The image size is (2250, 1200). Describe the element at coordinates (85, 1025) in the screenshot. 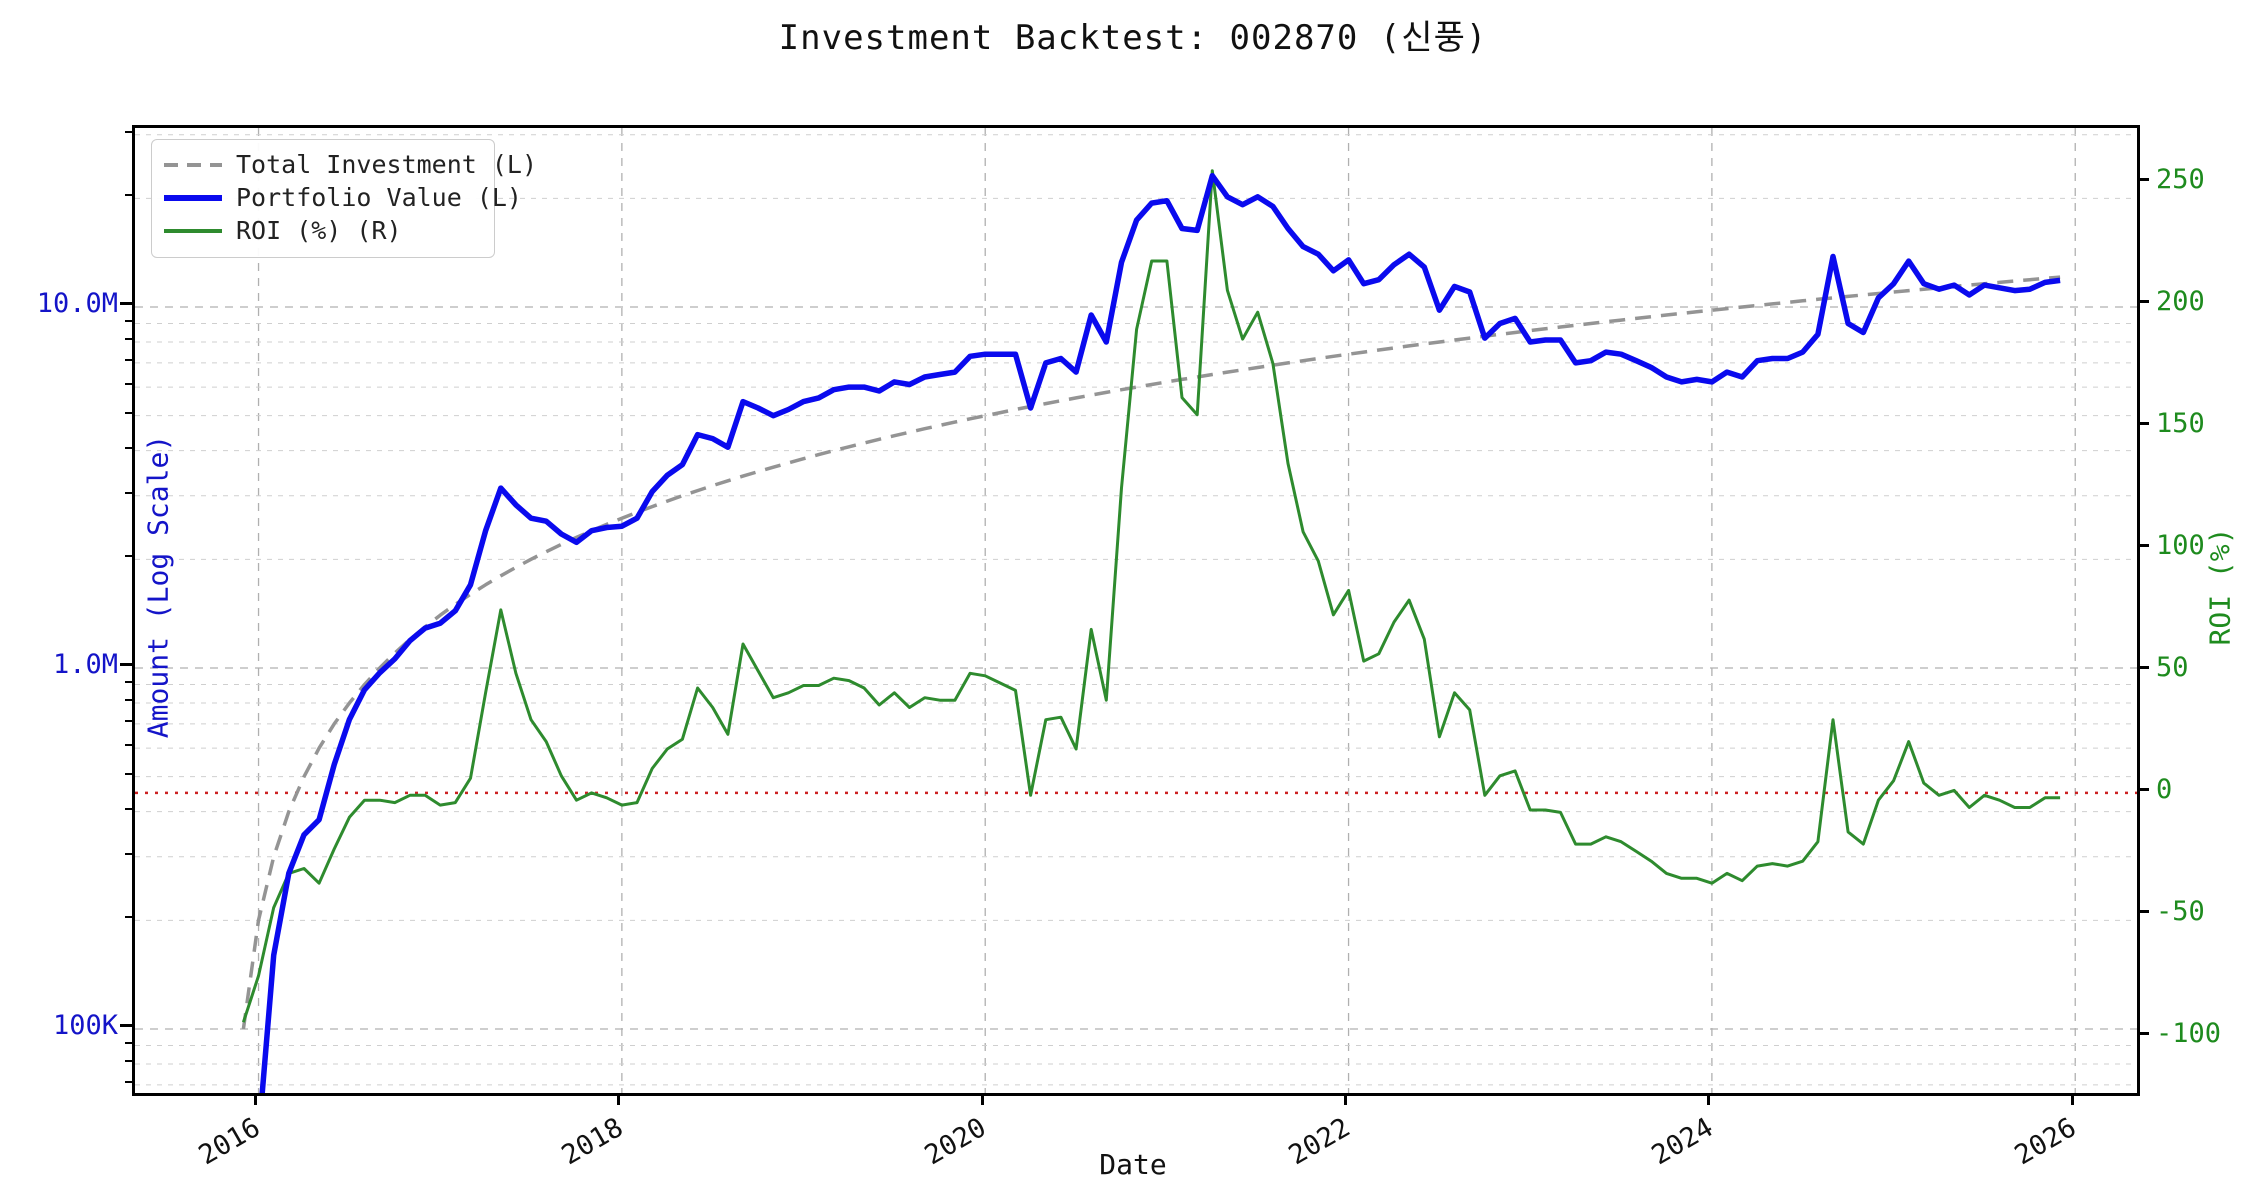

I see `left-axis-tick-label: 100K` at that location.